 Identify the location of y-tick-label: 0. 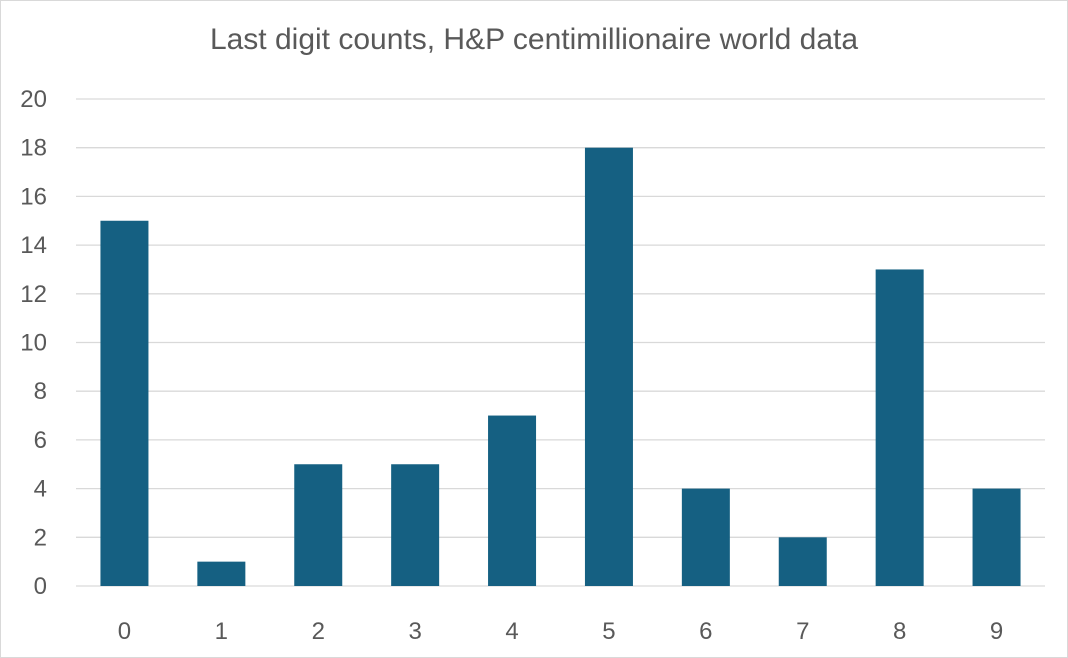
(40, 586).